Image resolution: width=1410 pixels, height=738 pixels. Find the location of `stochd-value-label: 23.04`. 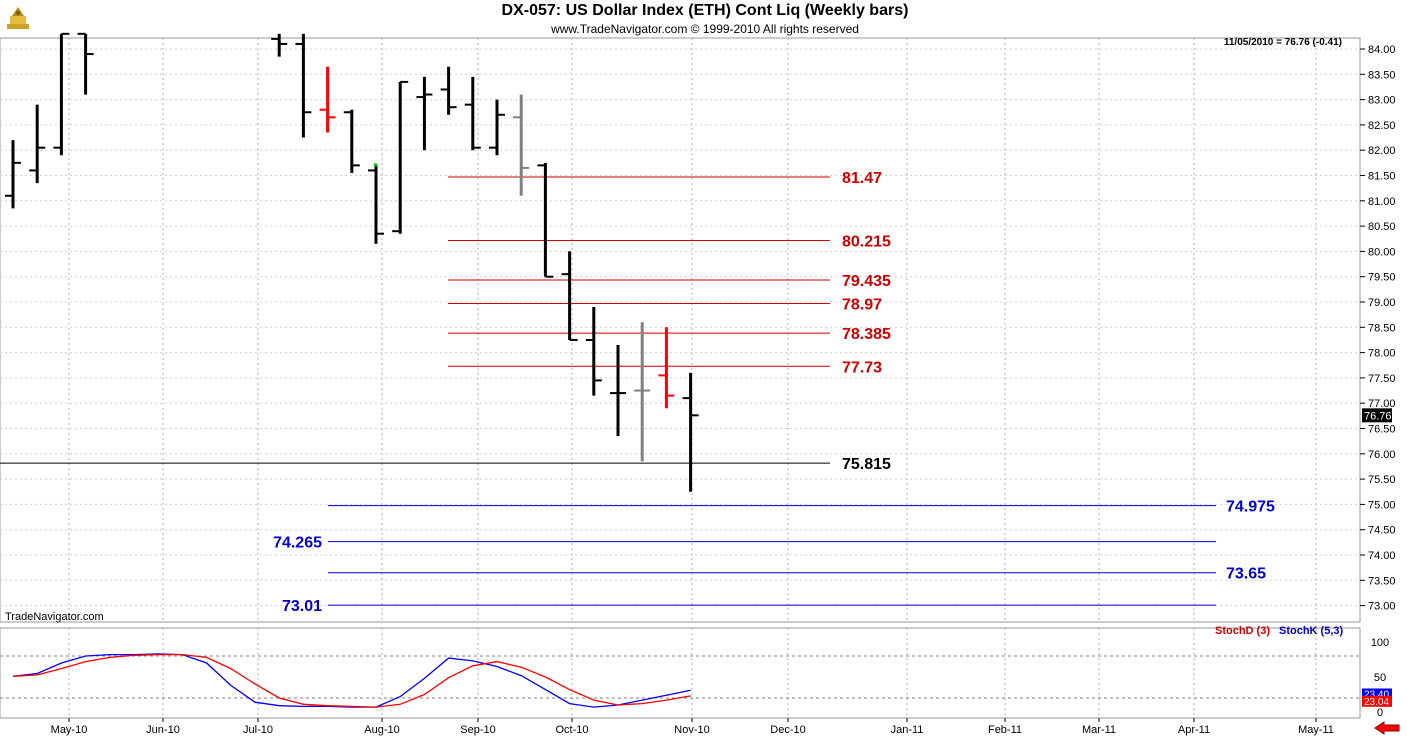

stochd-value-label: 23.04 is located at coordinates (1376, 702).